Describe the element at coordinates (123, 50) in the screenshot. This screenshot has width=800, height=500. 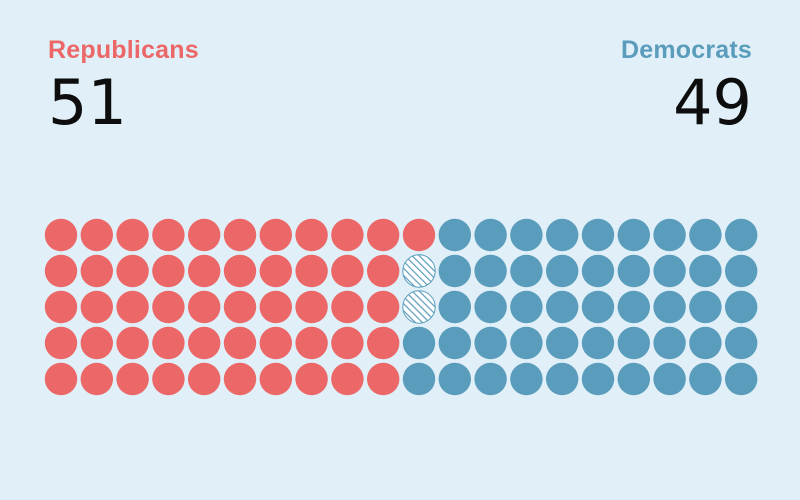
I see `republicans-label: Republicans` at that location.